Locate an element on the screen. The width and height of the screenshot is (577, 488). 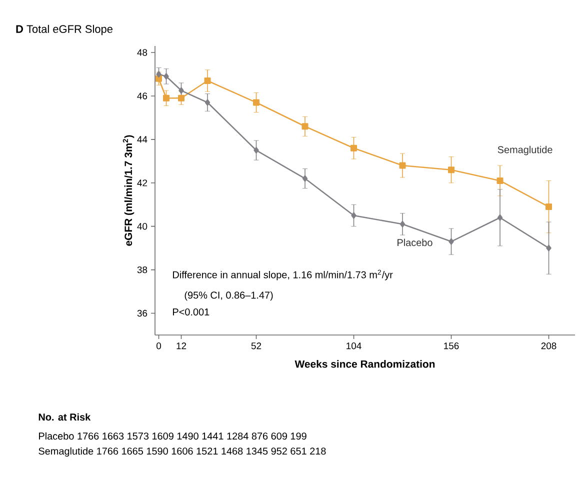
text: Semaglutide 1766 1665 1590 1606 1521 1468 1345 952 651 218 is located at coordinates (182, 452).